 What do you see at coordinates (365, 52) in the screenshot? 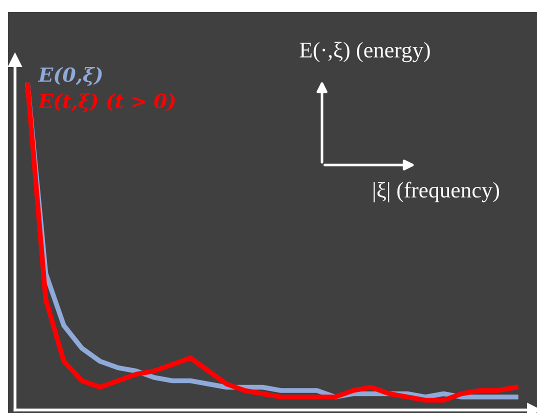
I see `text: E(·,ξ) (energy)` at bounding box center [365, 52].